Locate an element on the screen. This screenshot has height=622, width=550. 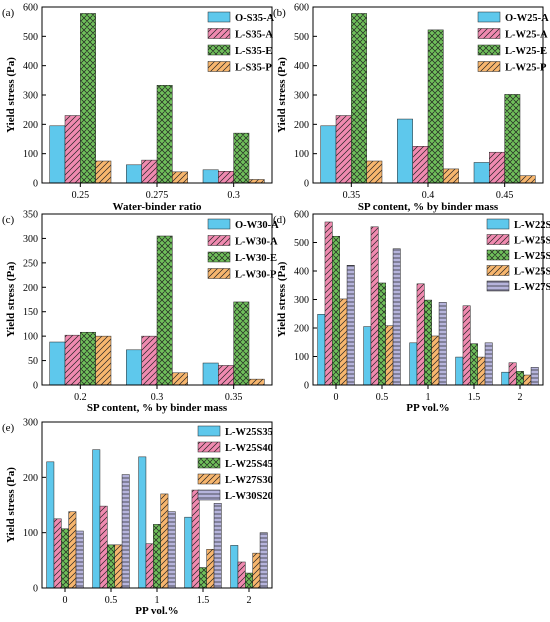
bar-L-W22S60-1.5 is located at coordinates (459, 371).